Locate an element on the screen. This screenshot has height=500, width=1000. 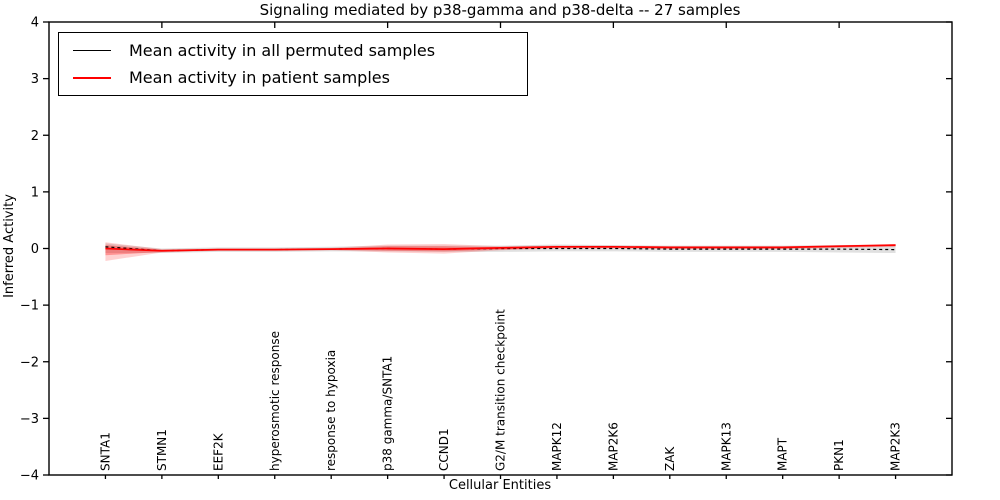
legend-label-patient: Mean activity in patient samples is located at coordinates (259, 77).